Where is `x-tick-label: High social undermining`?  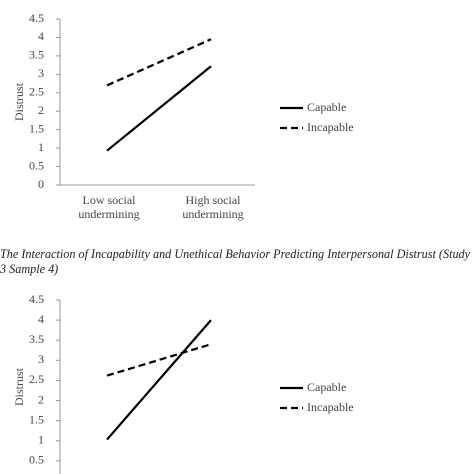 x-tick-label: High social undermining is located at coordinates (213, 207).